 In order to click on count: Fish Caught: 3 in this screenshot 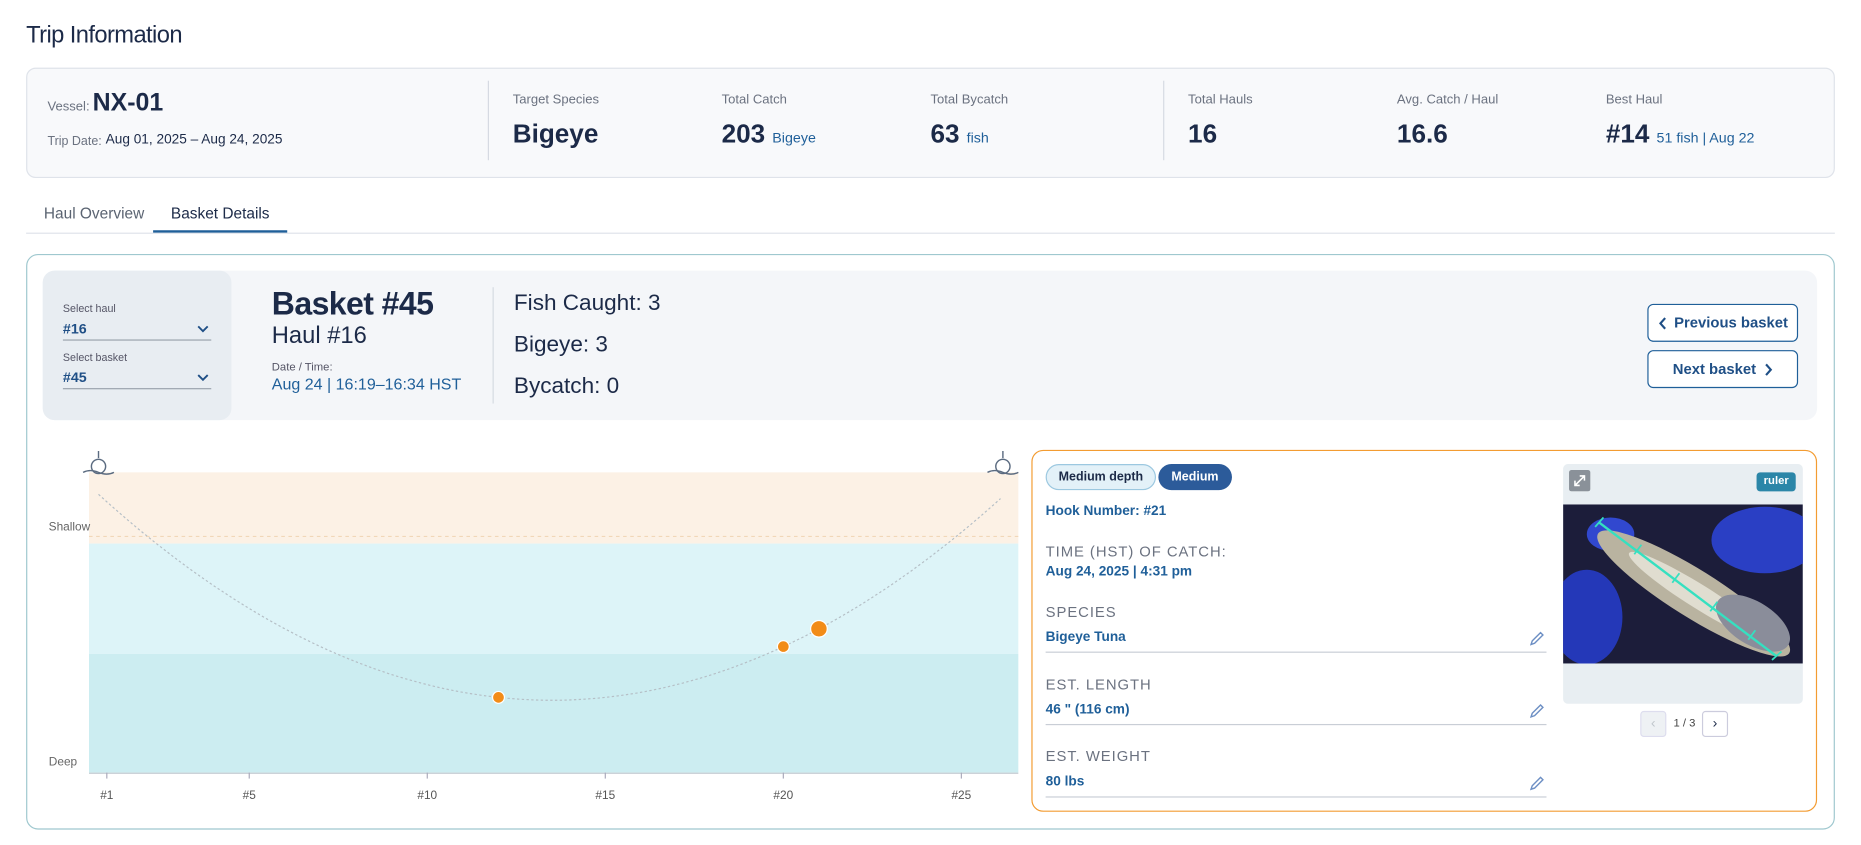, I will do `click(587, 303)`.